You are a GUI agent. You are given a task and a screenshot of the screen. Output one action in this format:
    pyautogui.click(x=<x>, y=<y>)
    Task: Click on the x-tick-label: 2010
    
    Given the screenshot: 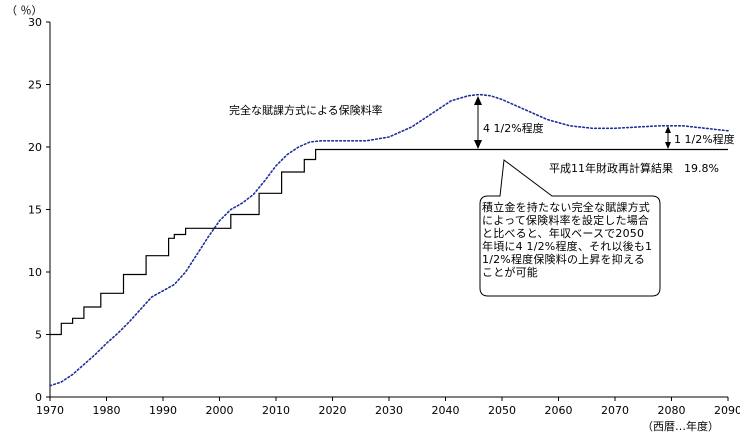 What is the action you would take?
    pyautogui.click(x=276, y=410)
    